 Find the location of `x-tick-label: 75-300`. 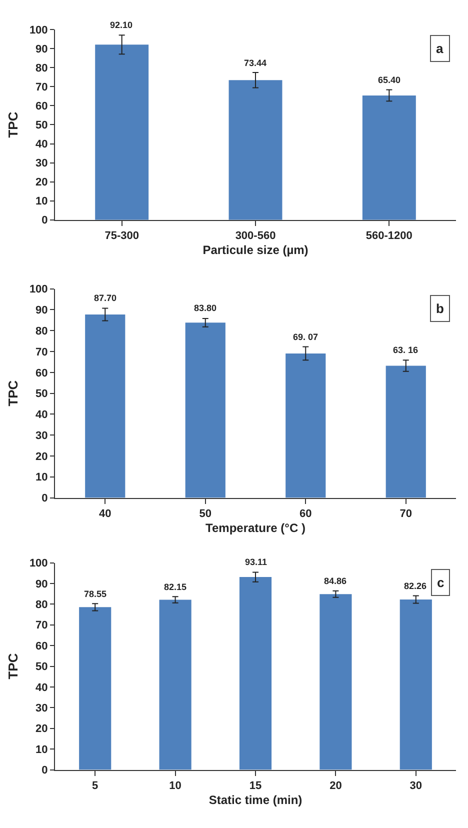

x-tick-label: 75-300 is located at coordinates (121, 236).